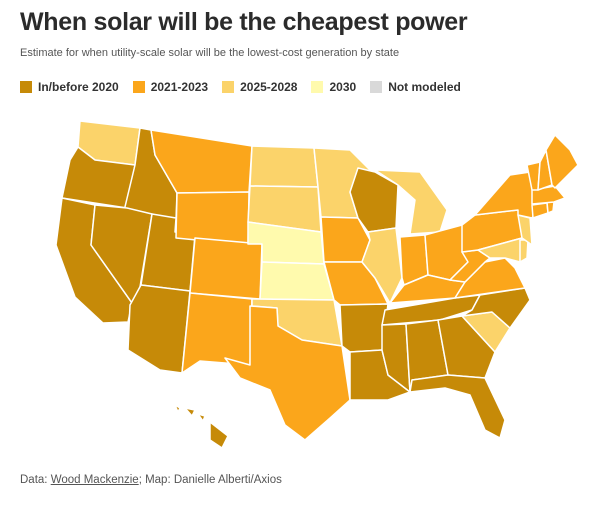 Image resolution: width=592 pixels, height=510 pixels. I want to click on legend-label: 2021-2023, so click(179, 87).